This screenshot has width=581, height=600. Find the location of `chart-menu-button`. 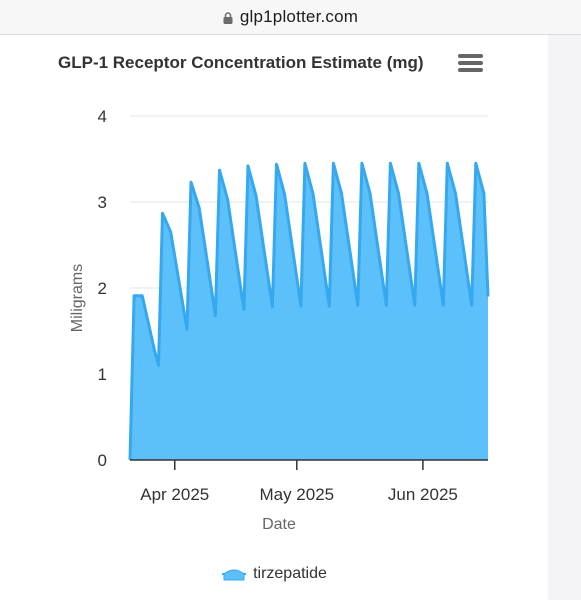

chart-menu-button is located at coordinates (470, 63).